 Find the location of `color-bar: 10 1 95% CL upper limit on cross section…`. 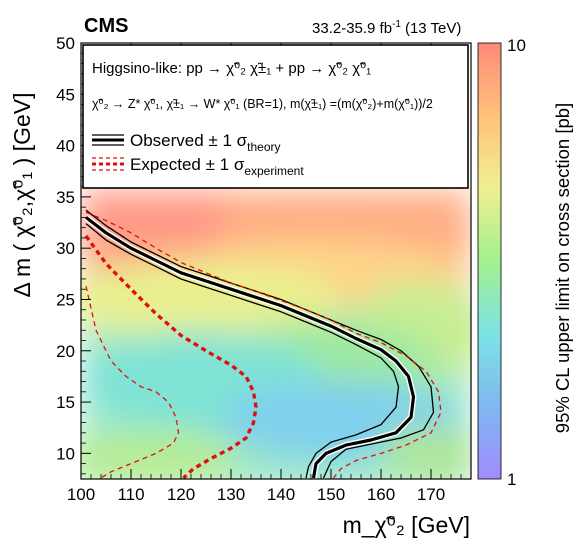

color-bar: 10 1 95% CL upper limit on cross section… is located at coordinates (525, 262).